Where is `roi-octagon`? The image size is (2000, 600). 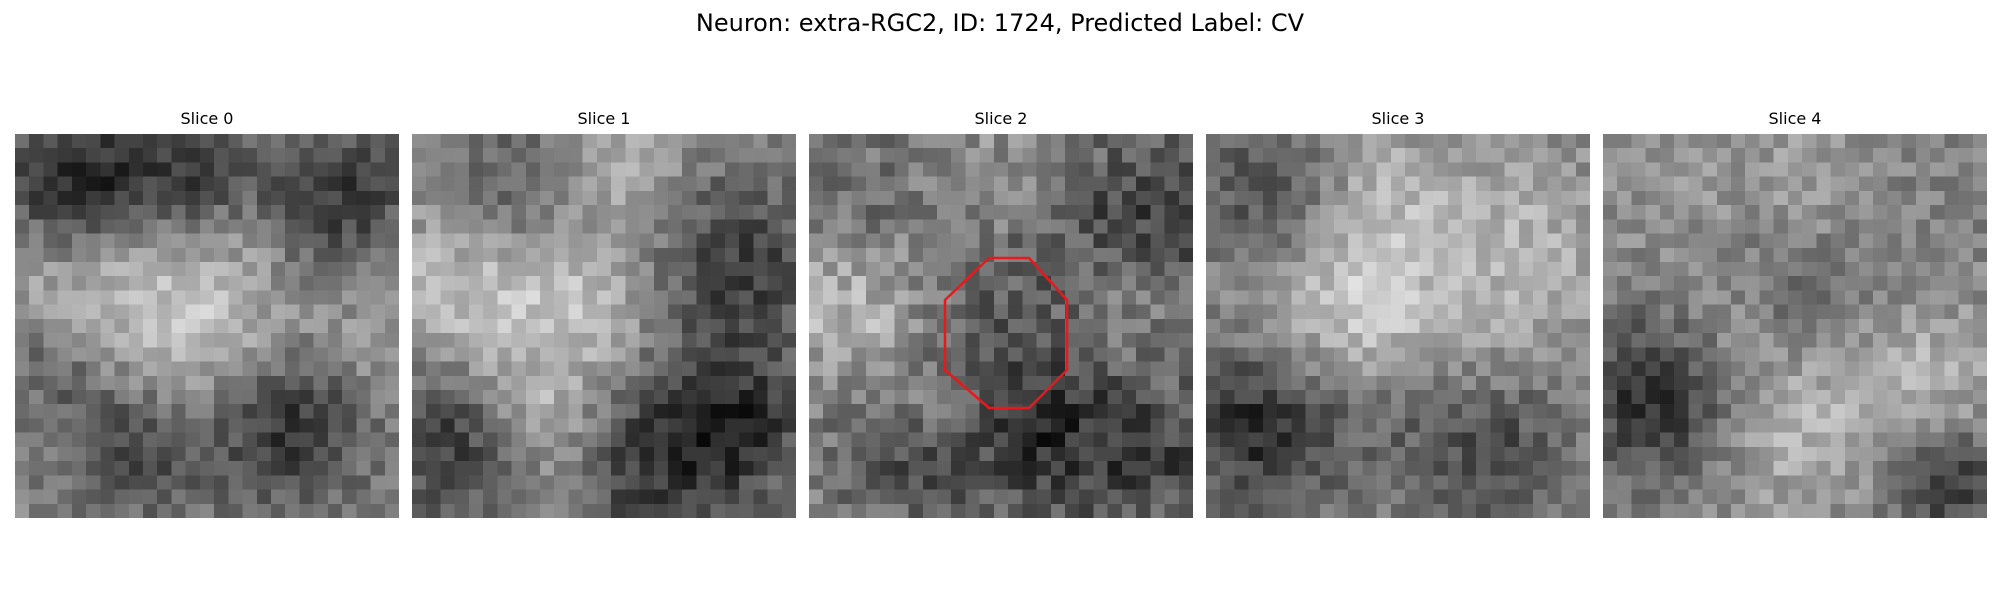
roi-octagon is located at coordinates (1006, 333).